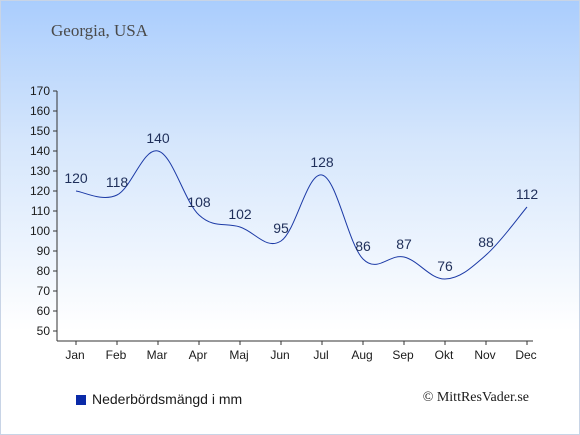 The height and width of the screenshot is (435, 580). Describe the element at coordinates (44, 331) in the screenshot. I see `y-tick-label: 50` at that location.